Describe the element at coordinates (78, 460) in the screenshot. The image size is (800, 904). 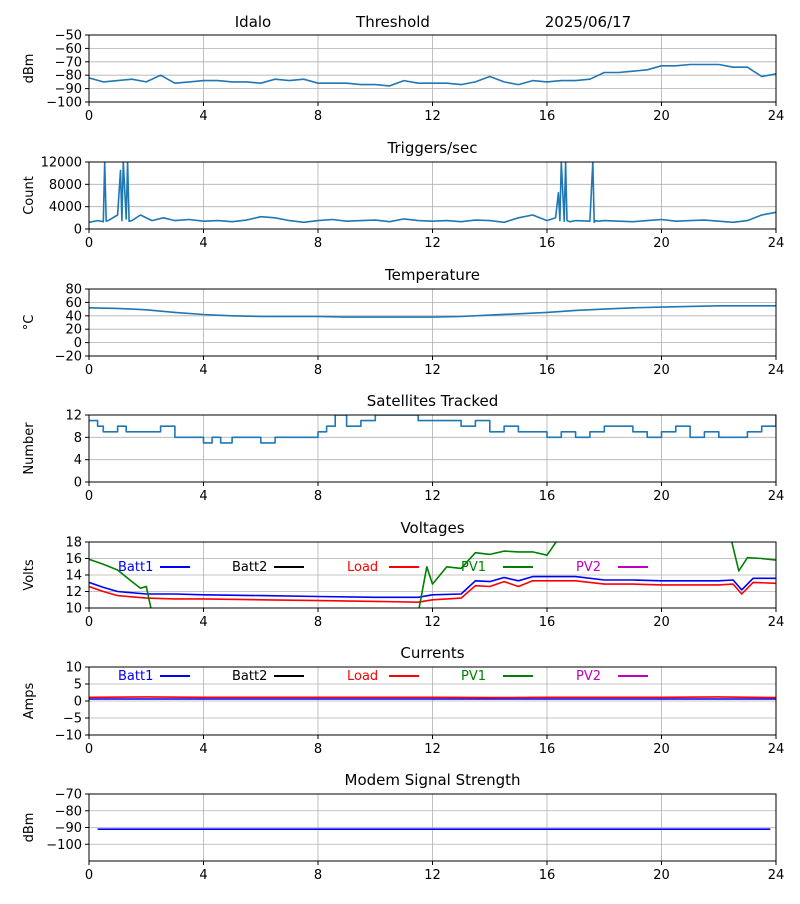
I see `y-tick-label: 4` at that location.